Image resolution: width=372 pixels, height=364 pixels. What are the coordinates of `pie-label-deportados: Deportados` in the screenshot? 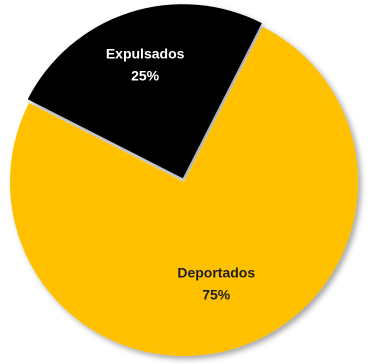 It's located at (216, 272).